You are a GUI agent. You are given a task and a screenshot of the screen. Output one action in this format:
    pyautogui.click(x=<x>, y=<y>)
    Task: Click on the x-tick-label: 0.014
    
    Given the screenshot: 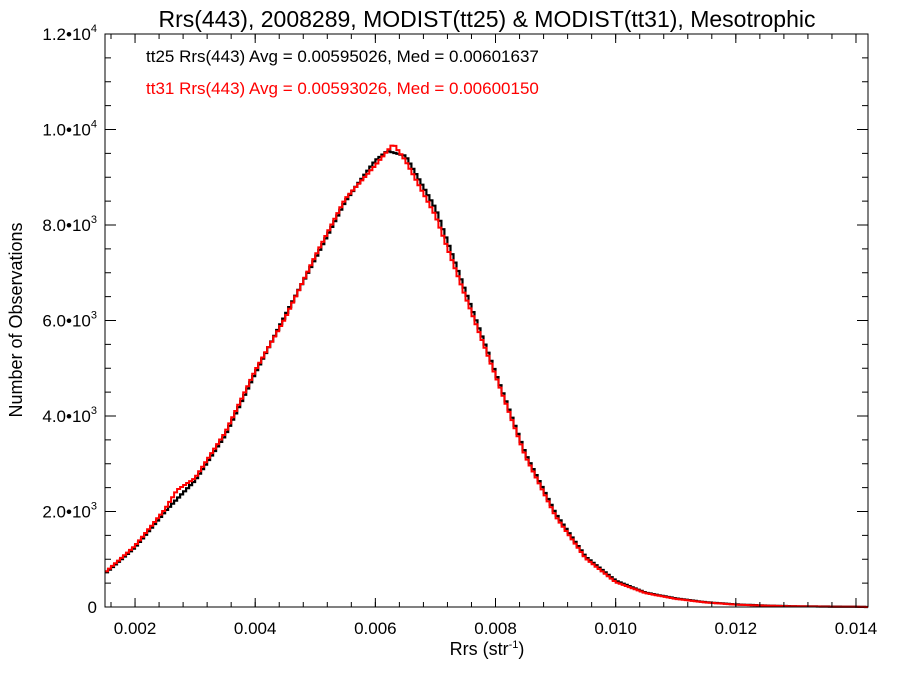 What is the action you would take?
    pyautogui.click(x=856, y=628)
    